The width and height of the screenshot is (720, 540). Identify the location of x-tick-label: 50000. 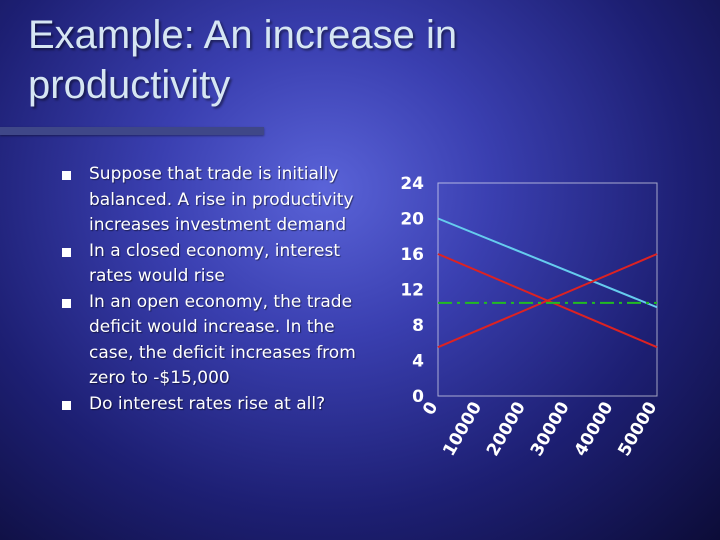
(637, 428).